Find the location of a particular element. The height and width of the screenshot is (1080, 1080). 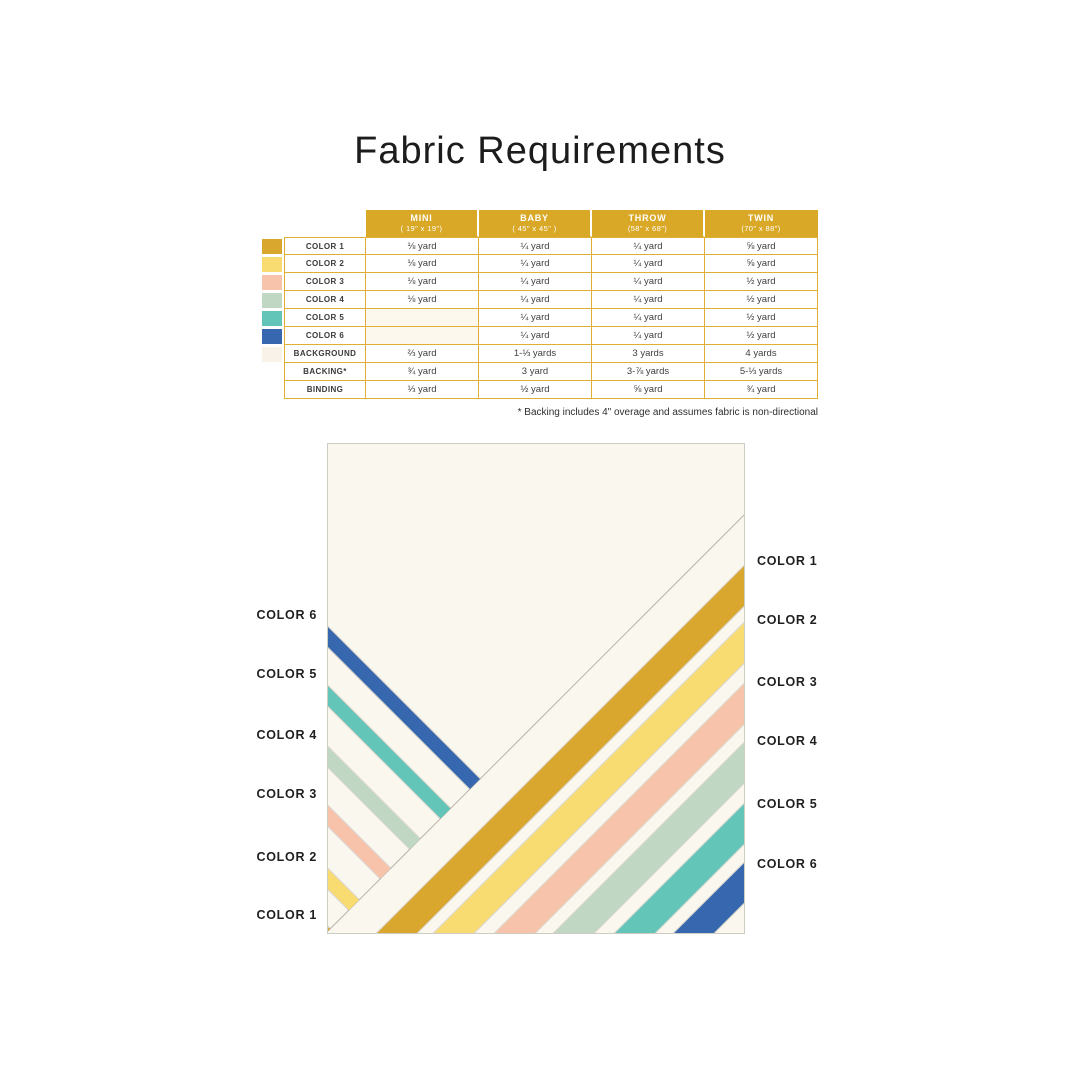

quilt-label-right-1: COLOR 1 is located at coordinates (787, 561).